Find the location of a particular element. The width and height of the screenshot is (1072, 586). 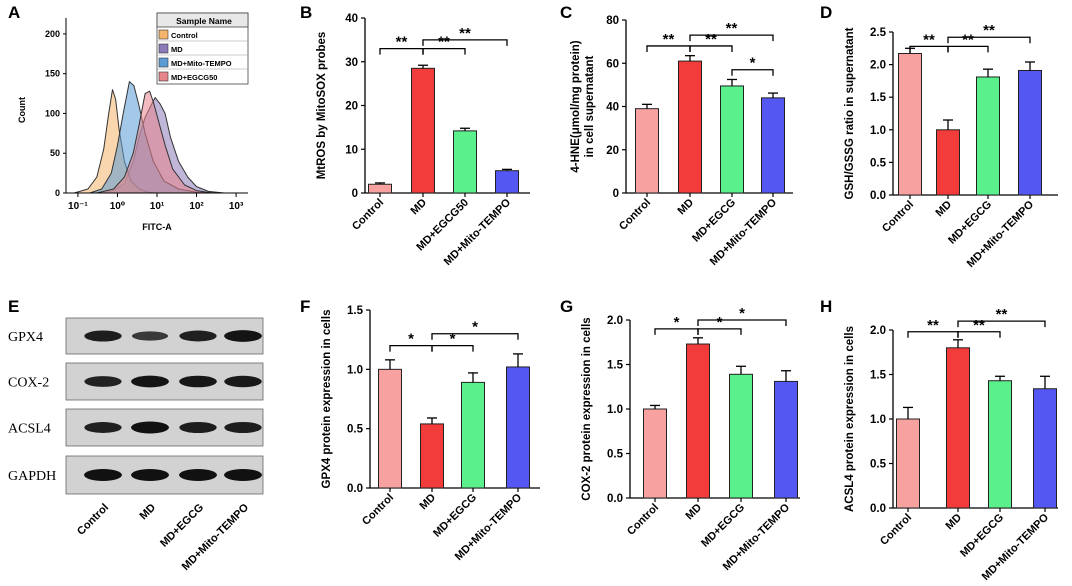

blot-row-label: GAPDH is located at coordinates (32, 476).